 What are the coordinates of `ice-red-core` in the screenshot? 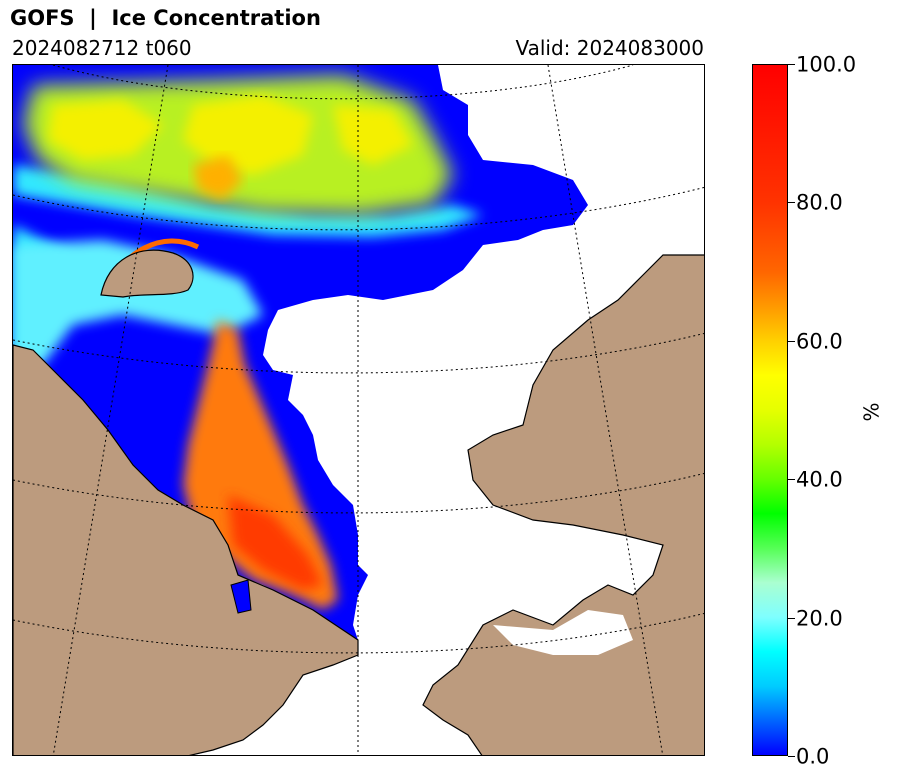 It's located at (275, 542).